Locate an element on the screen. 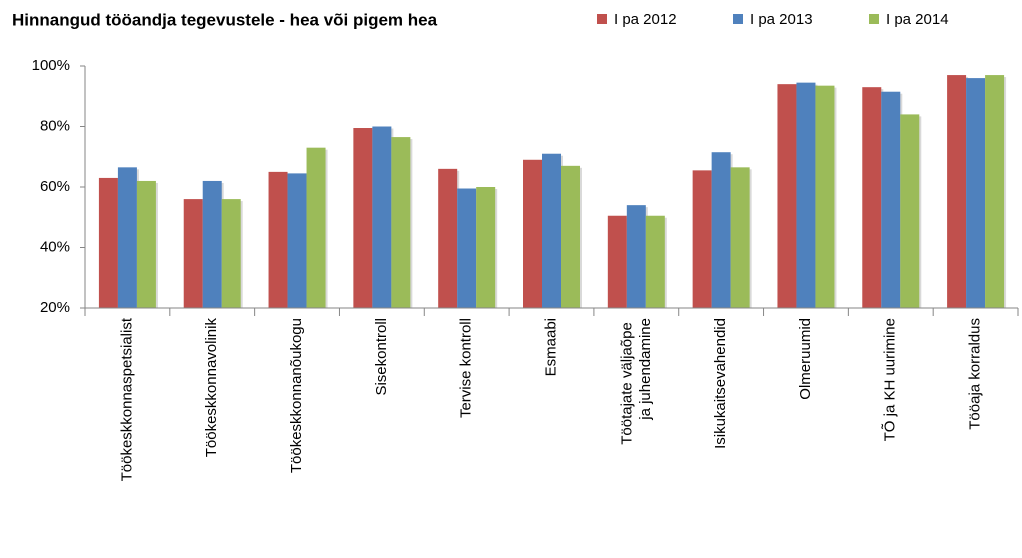 Image resolution: width=1022 pixels, height=558 pixels. legend-label: I pa 2013 is located at coordinates (781, 19).